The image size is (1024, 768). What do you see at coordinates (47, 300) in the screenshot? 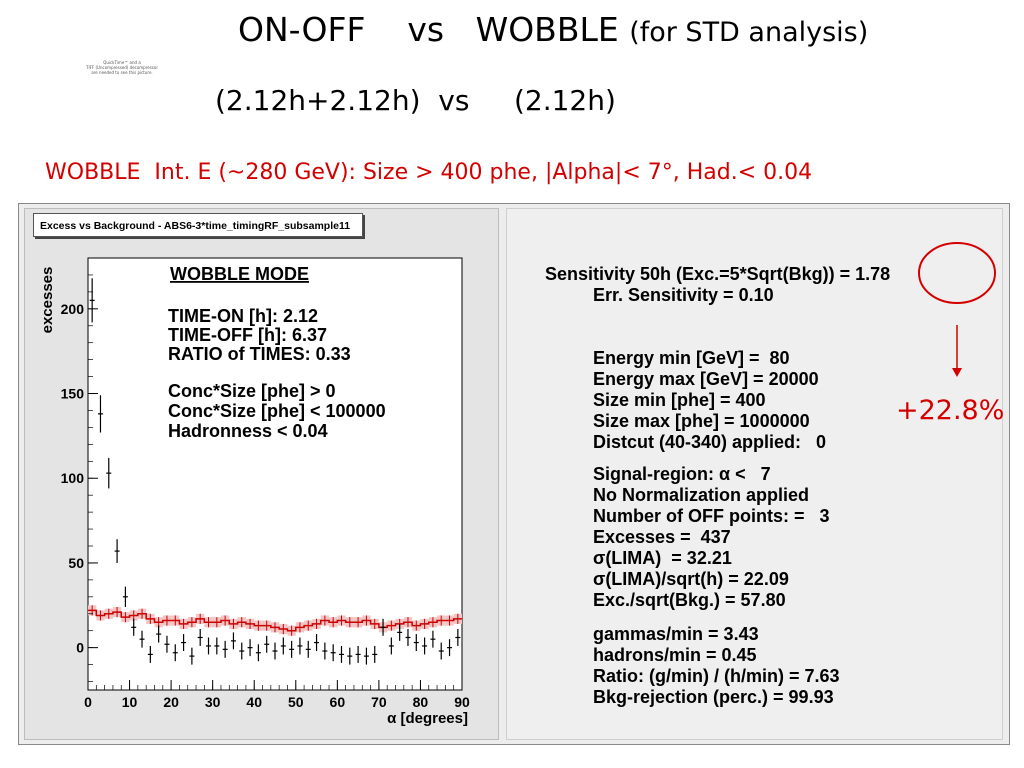
I see `y-axis-label: excesses` at bounding box center [47, 300].